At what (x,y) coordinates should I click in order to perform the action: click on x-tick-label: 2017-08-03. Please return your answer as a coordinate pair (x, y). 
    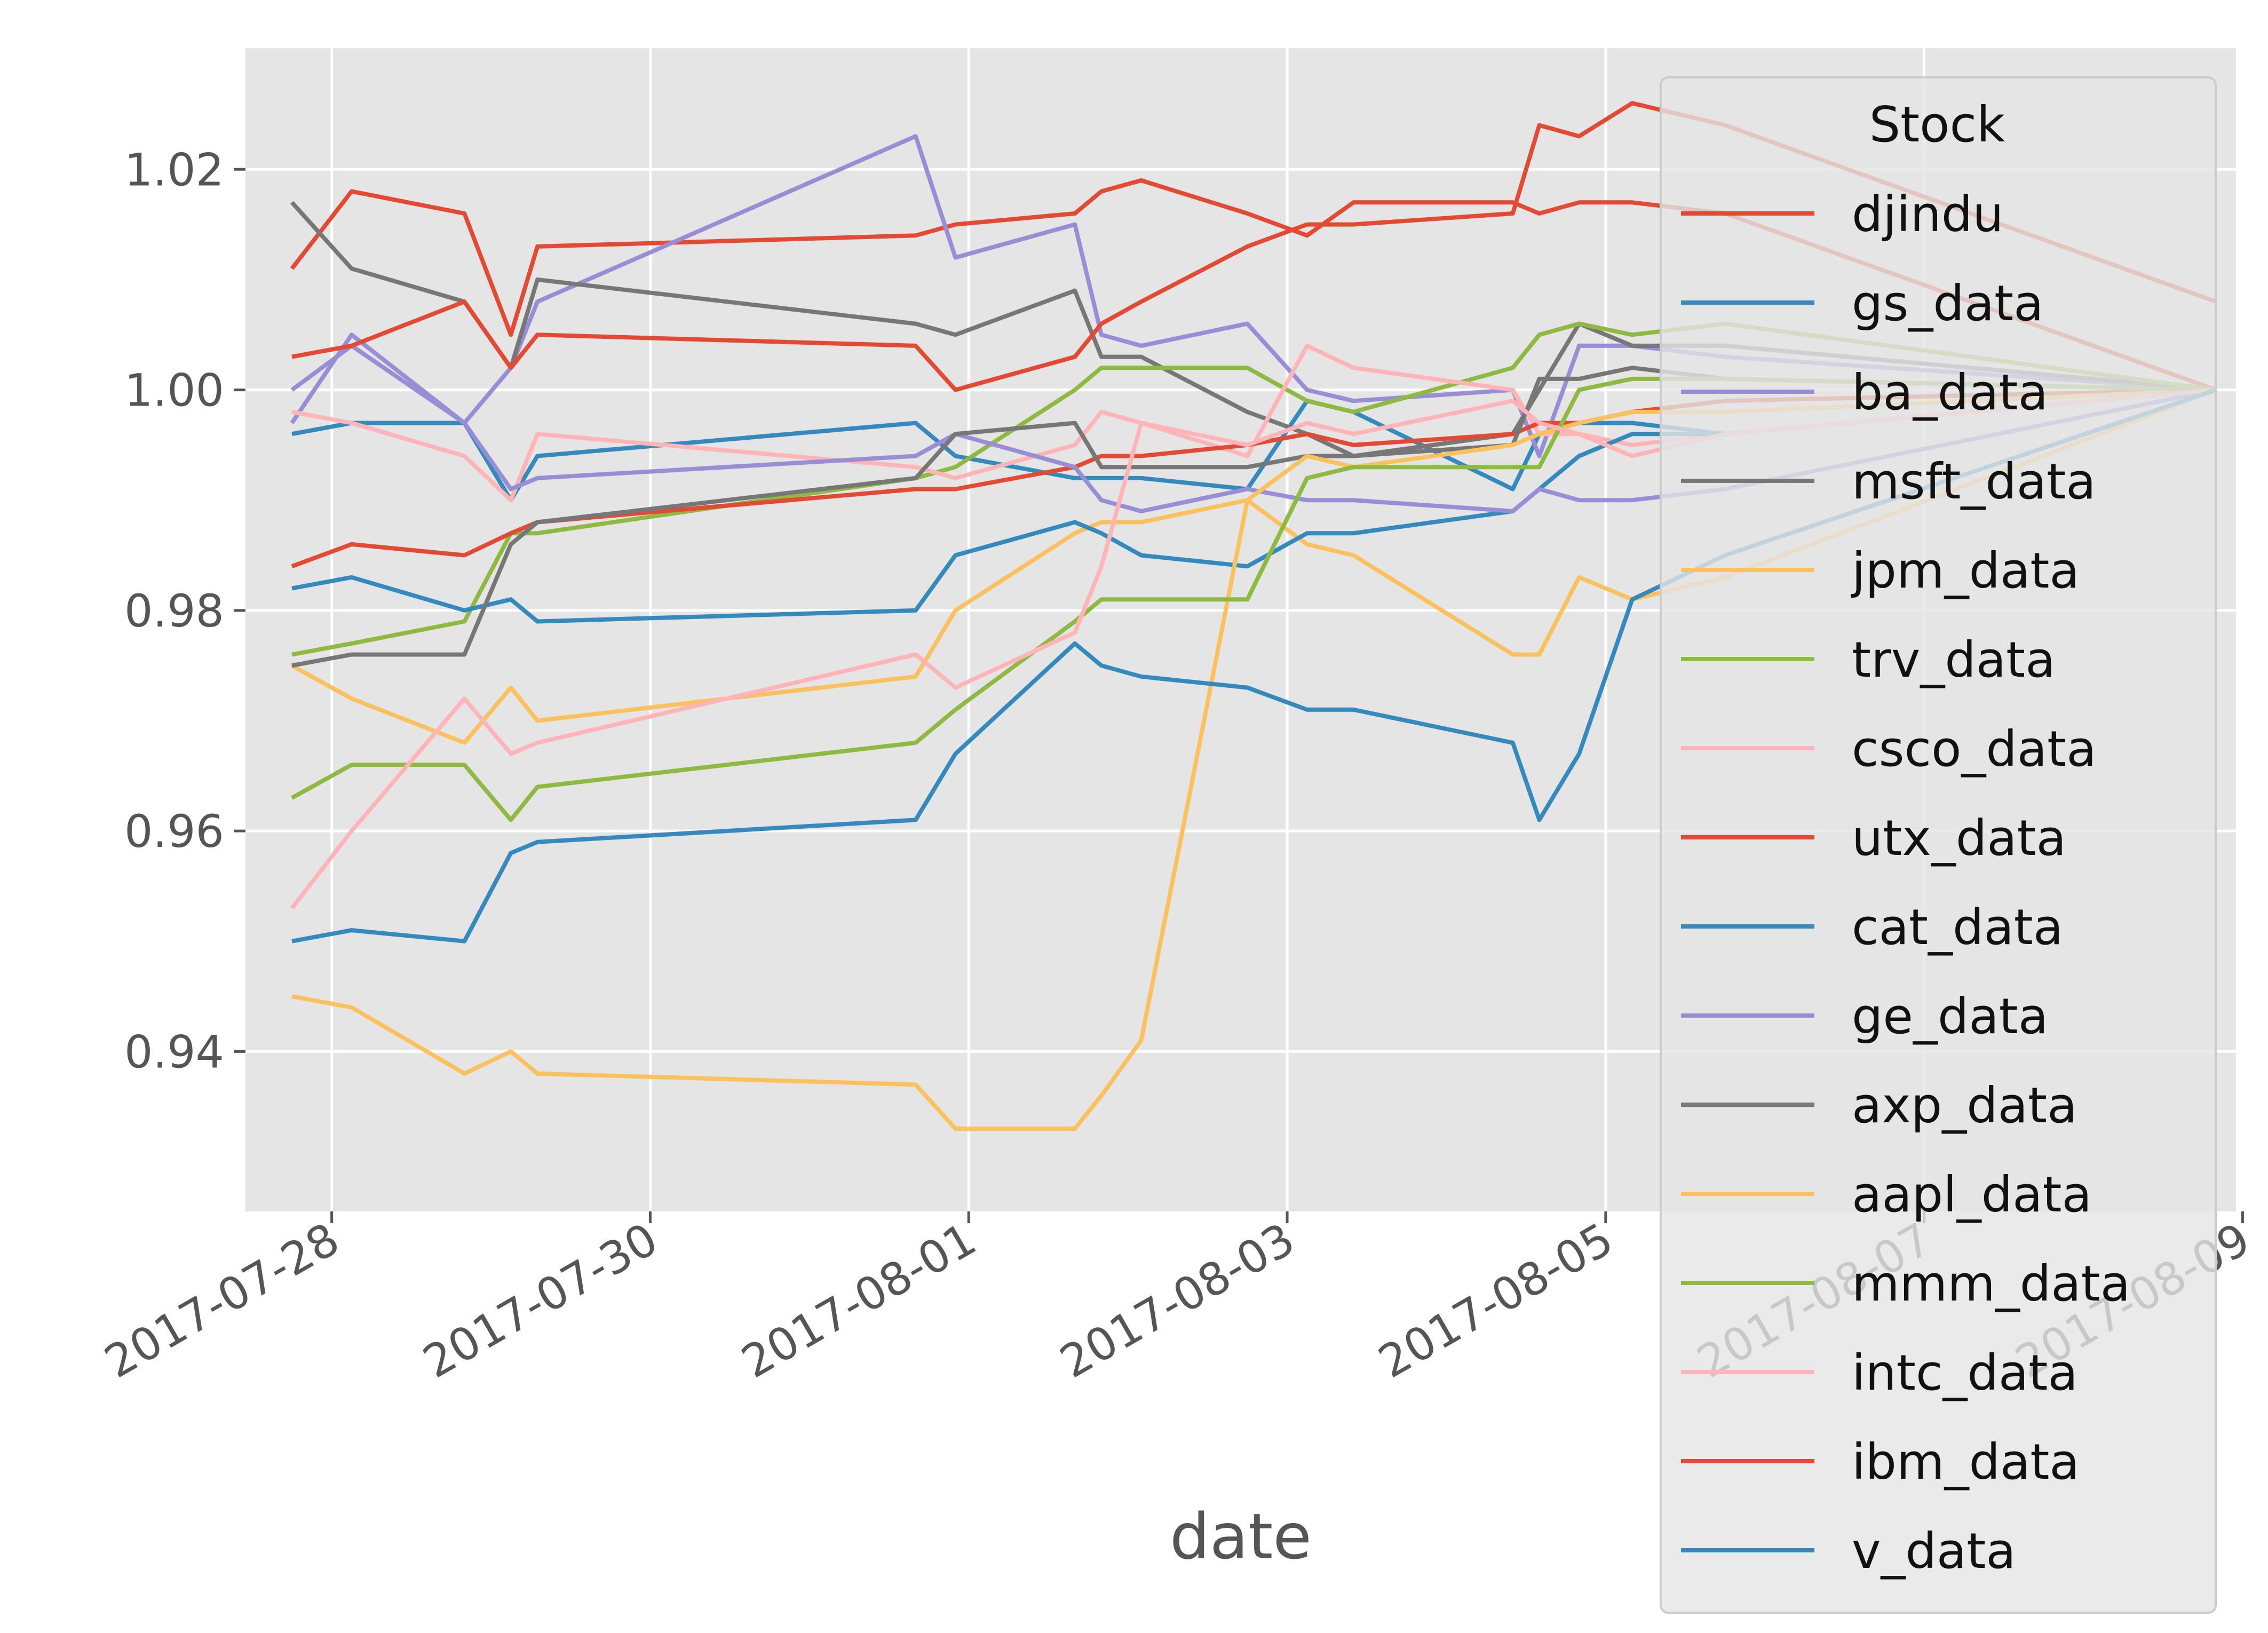
    Looking at the image, I should click on (1177, 1300).